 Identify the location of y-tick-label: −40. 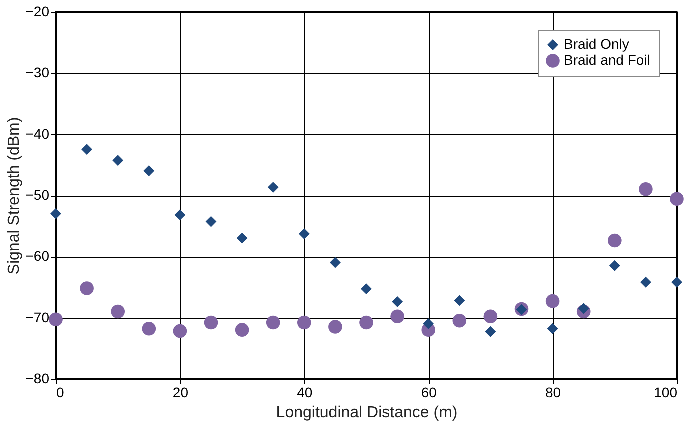
(38, 134).